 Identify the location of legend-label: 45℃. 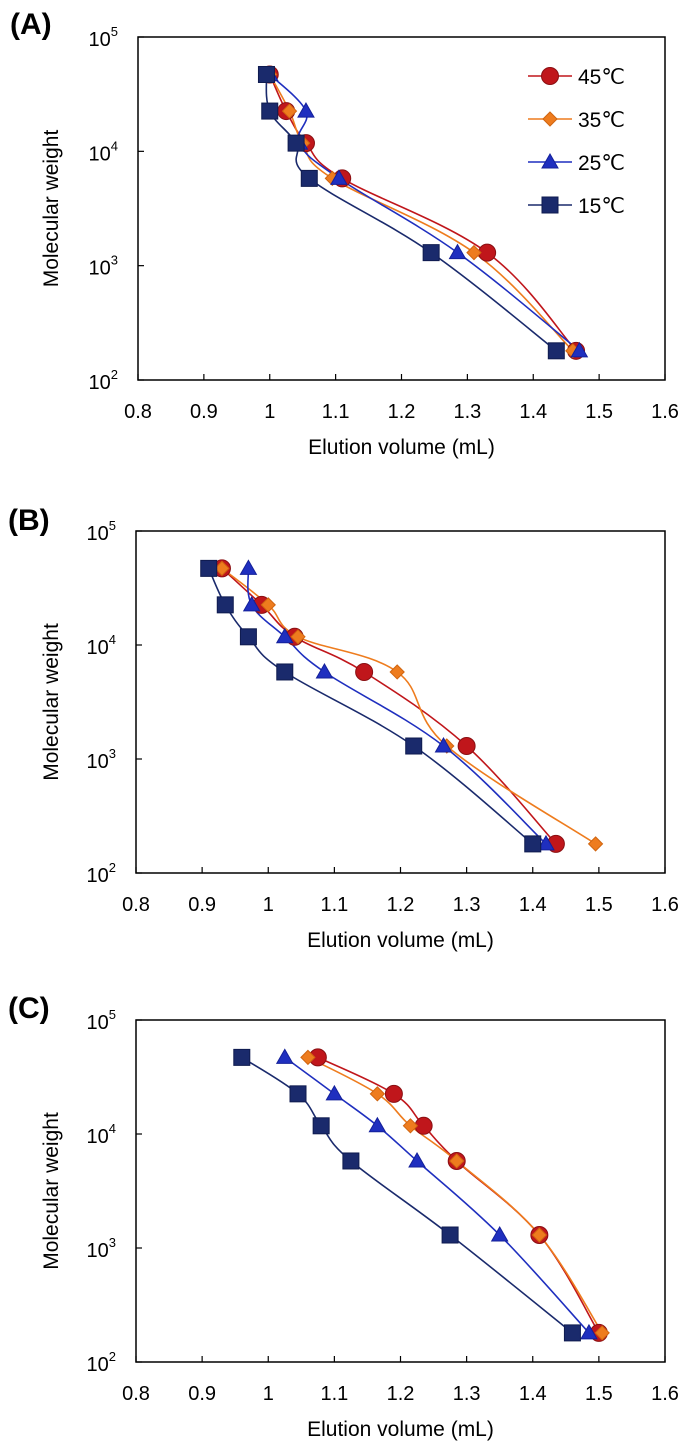
(601, 77).